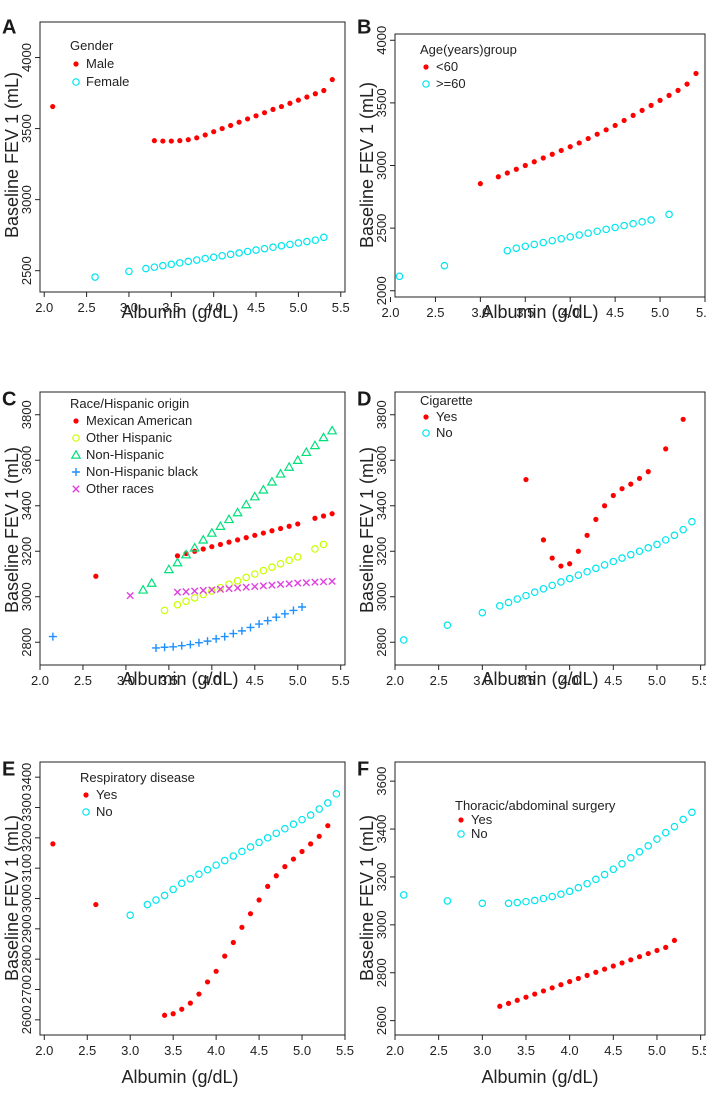  Describe the element at coordinates (9, 28) in the screenshot. I see `panel-label: A` at that location.